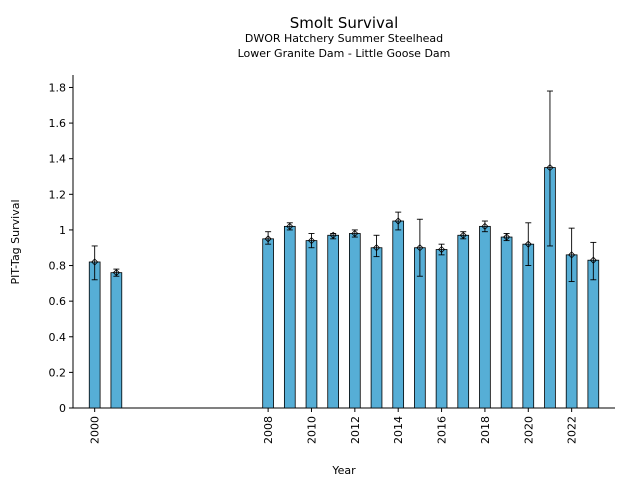 The image size is (640, 480). Describe the element at coordinates (58, 372) in the screenshot. I see `y-tick-label: 0.2` at that location.